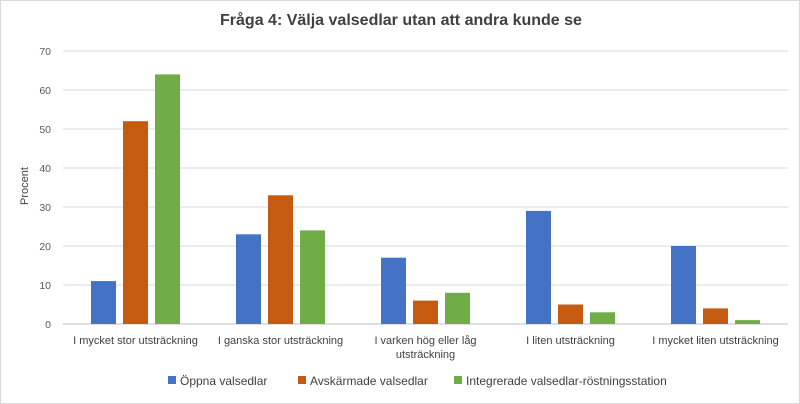  I want to click on x-category-label: I varken hög eller låg utsträckning, so click(425, 348).